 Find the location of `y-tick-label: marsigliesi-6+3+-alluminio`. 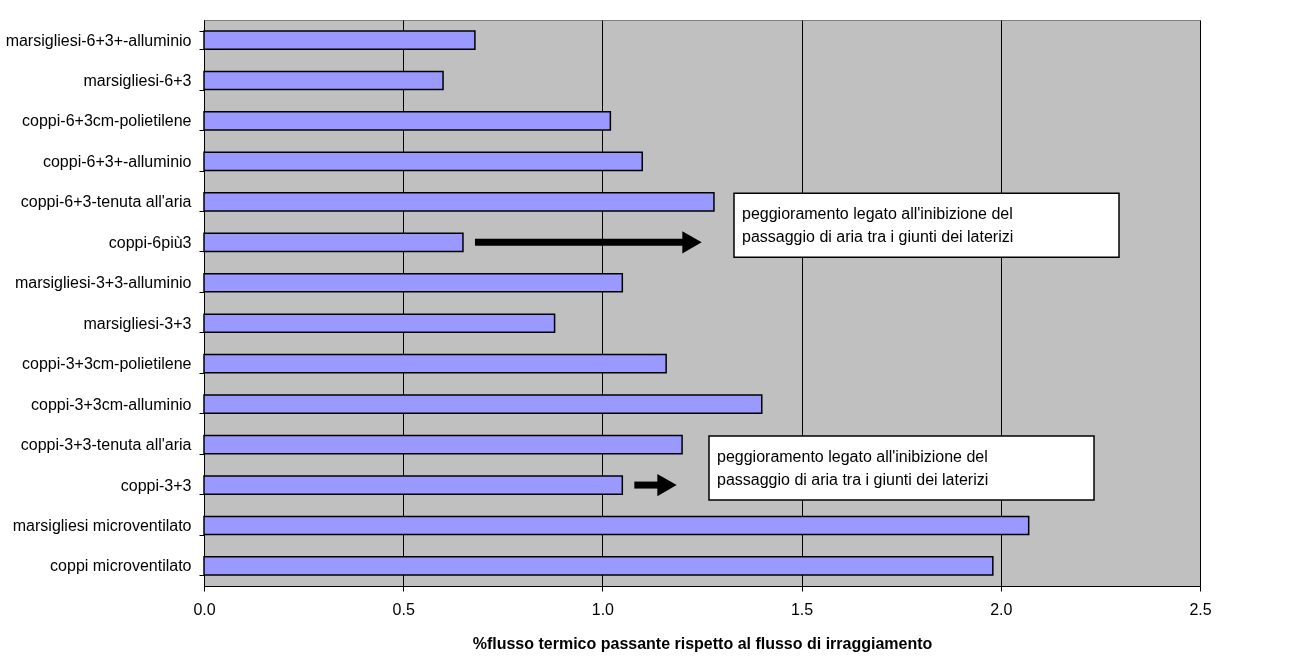

y-tick-label: marsigliesi-6+3+-alluminio is located at coordinates (98, 40).